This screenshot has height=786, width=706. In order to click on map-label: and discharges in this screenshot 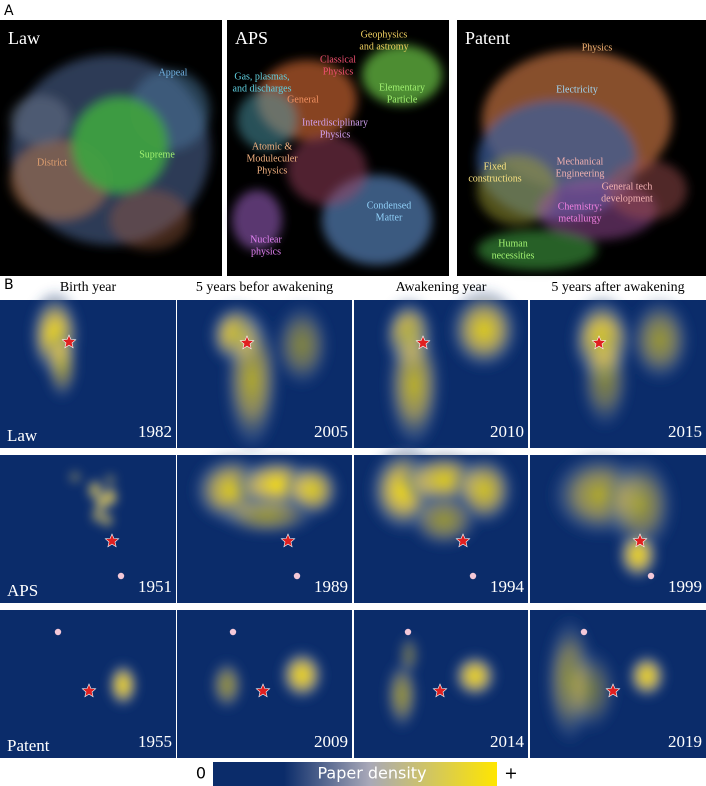, I will do `click(262, 88)`.